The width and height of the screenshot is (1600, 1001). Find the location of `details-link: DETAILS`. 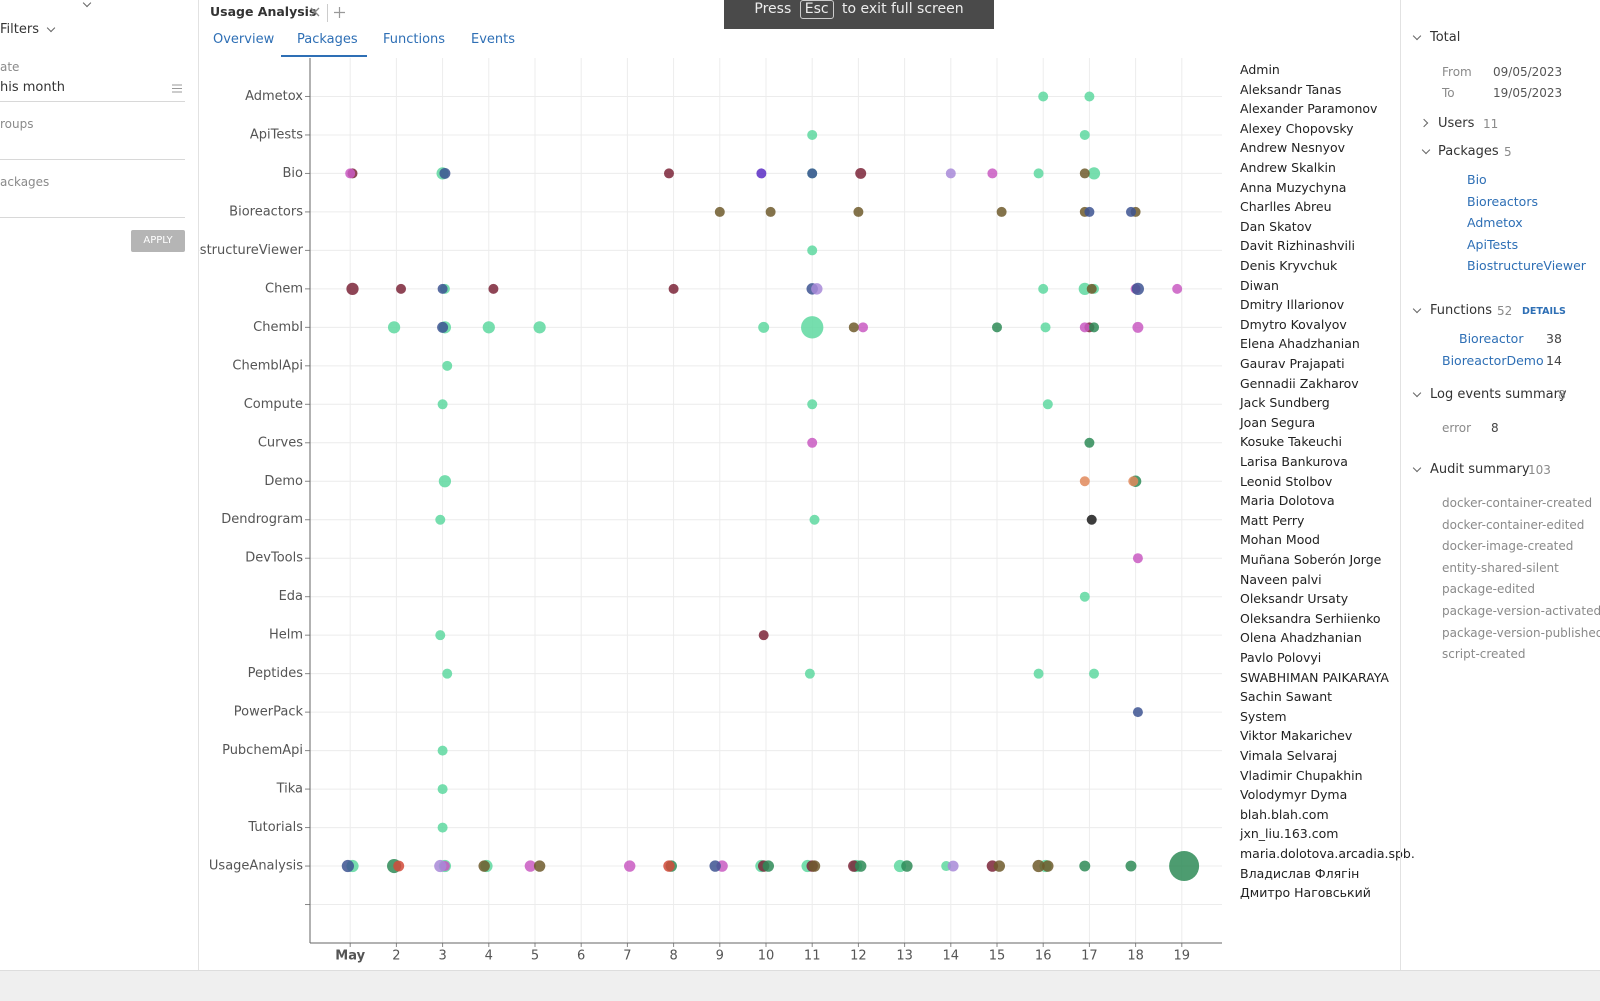

details-link: DETAILS is located at coordinates (1544, 311).